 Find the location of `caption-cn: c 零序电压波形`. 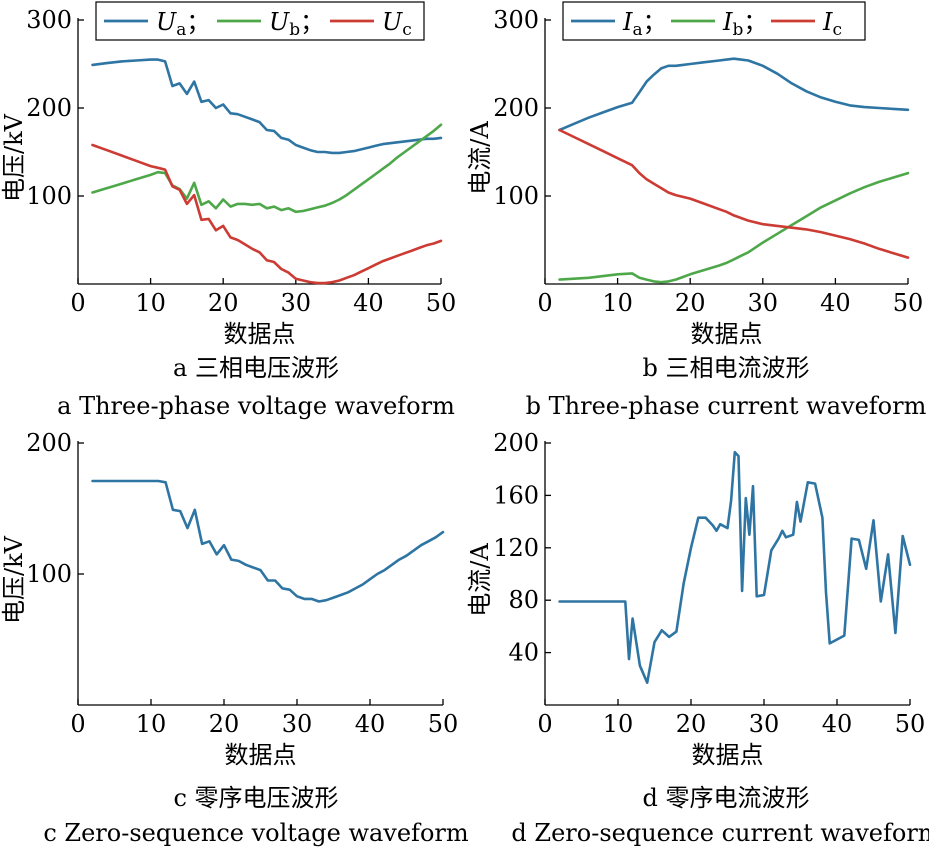

caption-cn: c 零序电压波形 is located at coordinates (255, 798).